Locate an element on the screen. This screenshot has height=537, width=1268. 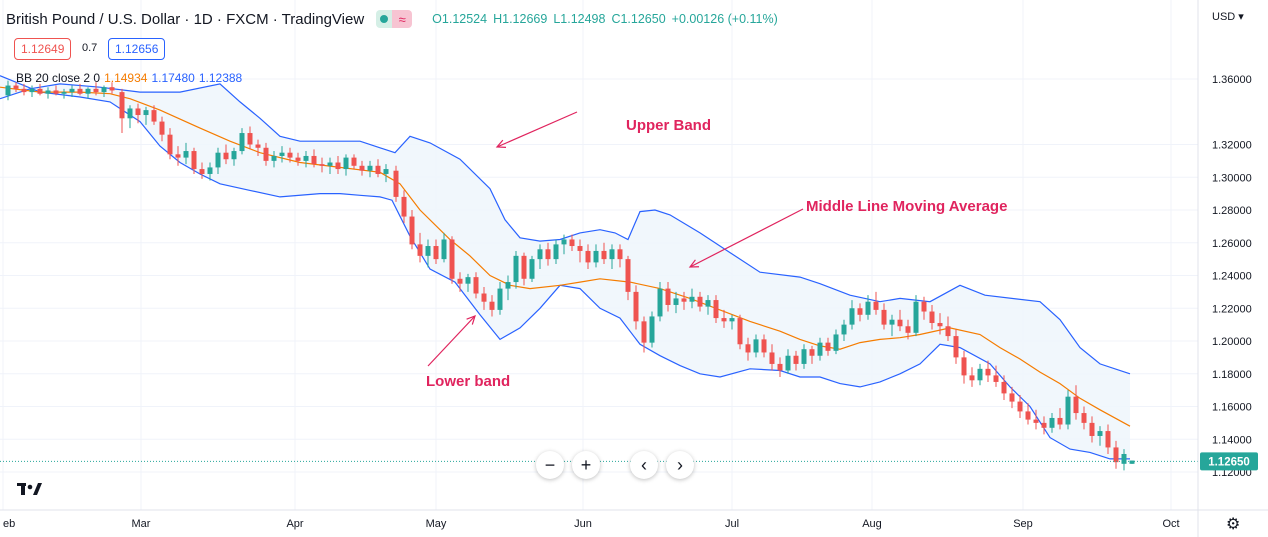
chart-navigation: − + ‹ › is located at coordinates (615, 465).